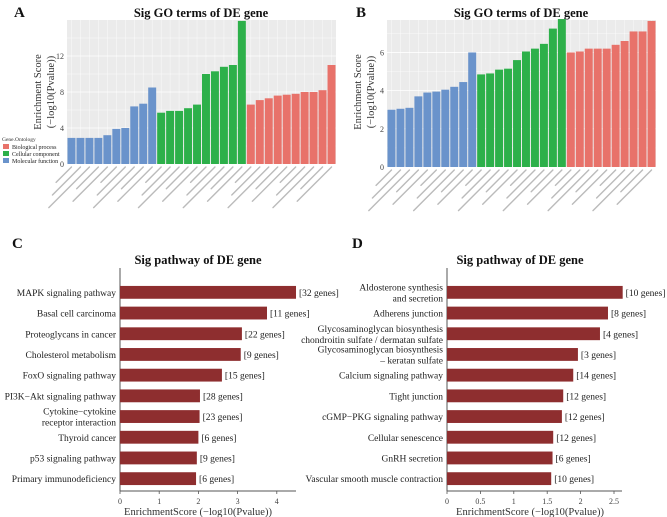  I want to click on x-tick-label: 3, so click(238, 501).